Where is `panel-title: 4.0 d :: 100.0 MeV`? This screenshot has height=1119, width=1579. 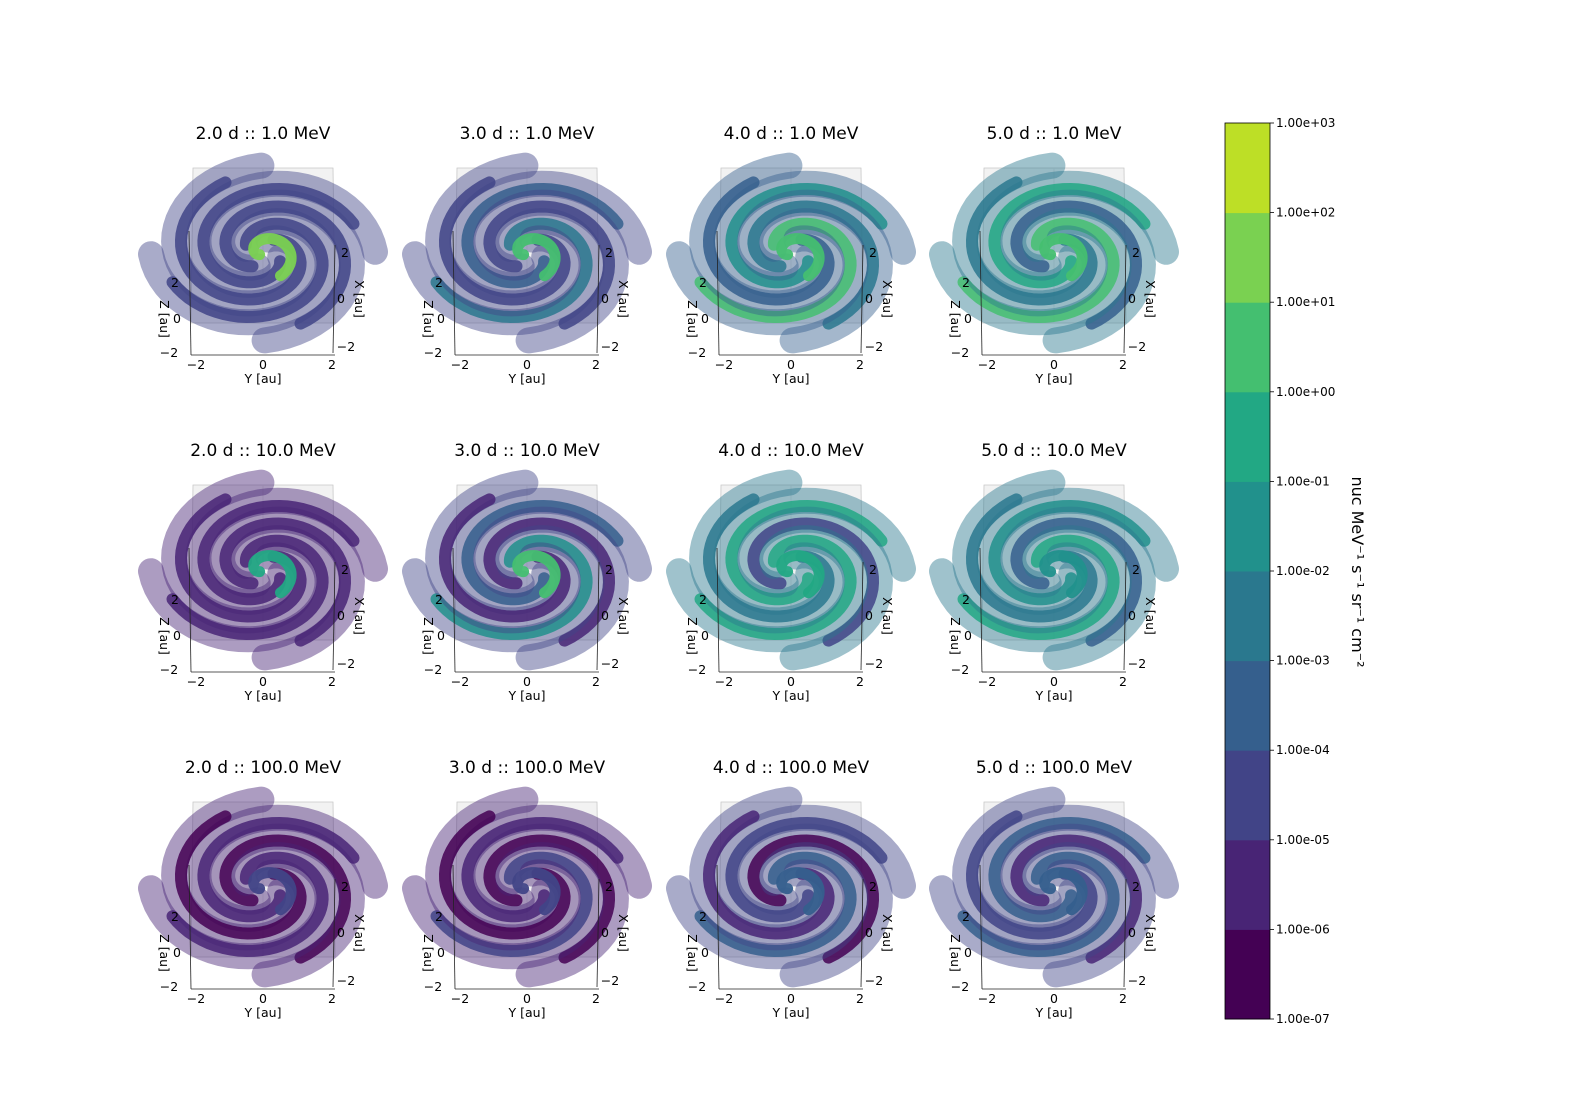 panel-title: 4.0 d :: 100.0 MeV is located at coordinates (791, 768).